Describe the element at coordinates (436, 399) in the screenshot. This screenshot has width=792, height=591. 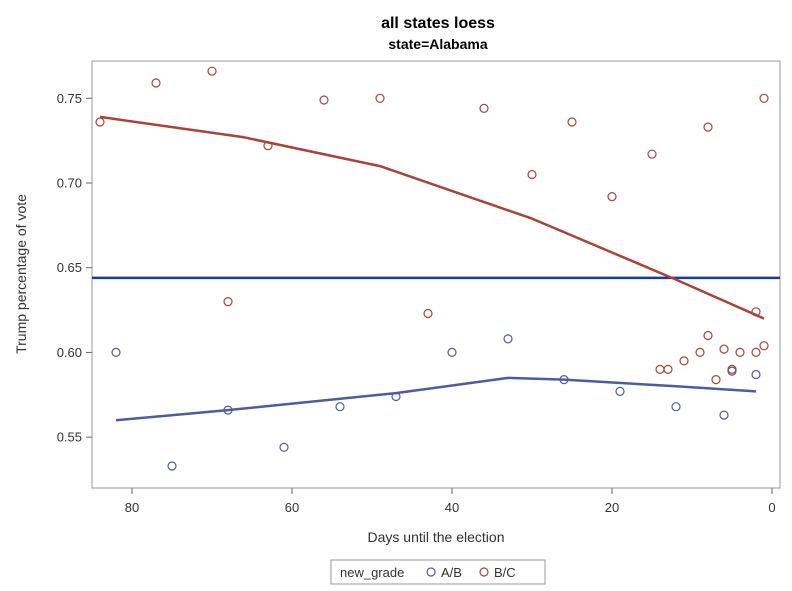
I see `loess-line-ab` at that location.